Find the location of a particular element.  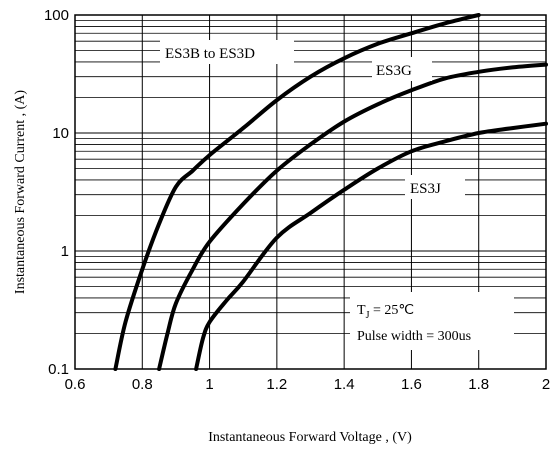

x-tick-label: 1.2 is located at coordinates (276, 384).